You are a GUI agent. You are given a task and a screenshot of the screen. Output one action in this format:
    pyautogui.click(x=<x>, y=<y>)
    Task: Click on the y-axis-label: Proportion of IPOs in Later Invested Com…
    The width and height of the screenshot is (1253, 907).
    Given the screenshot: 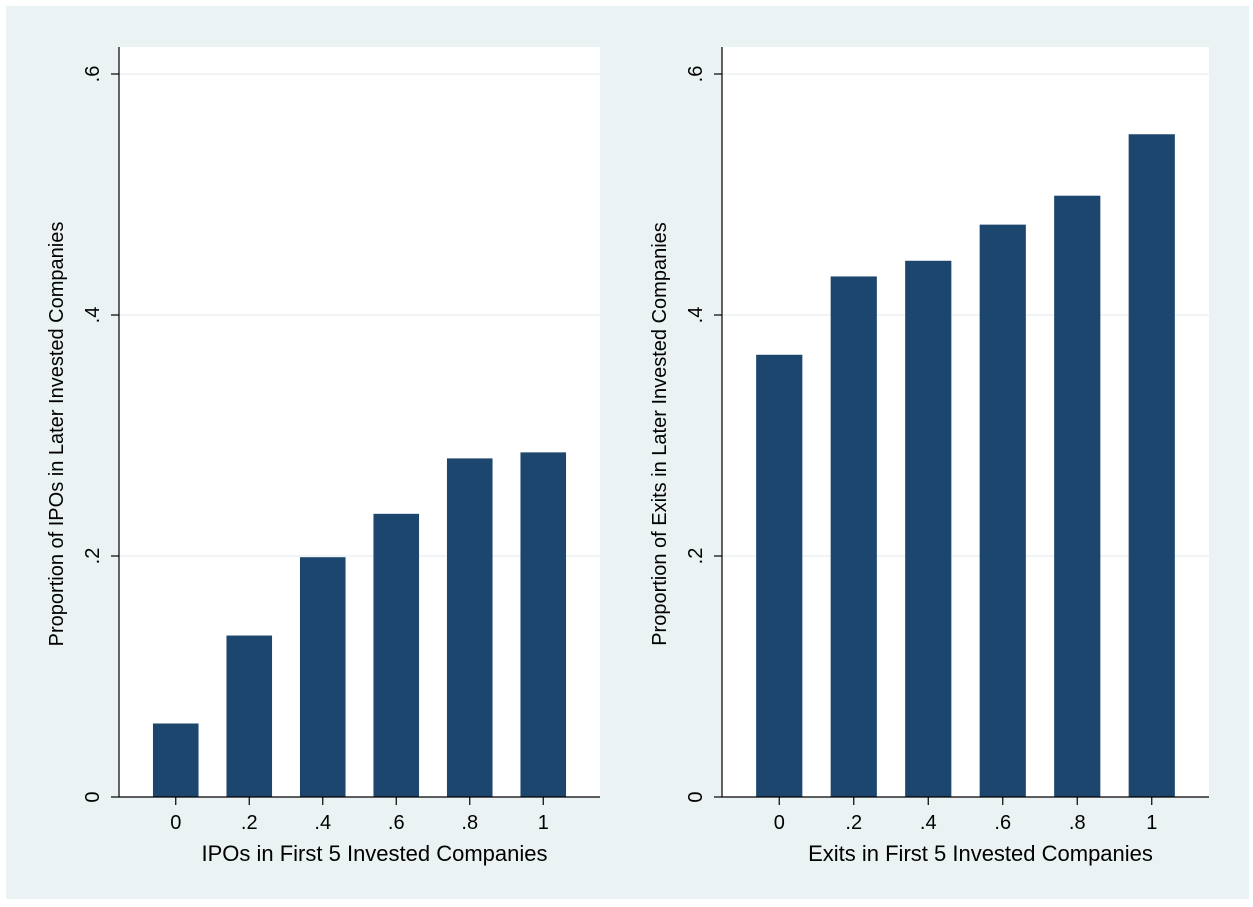 What is the action you would take?
    pyautogui.click(x=57, y=434)
    